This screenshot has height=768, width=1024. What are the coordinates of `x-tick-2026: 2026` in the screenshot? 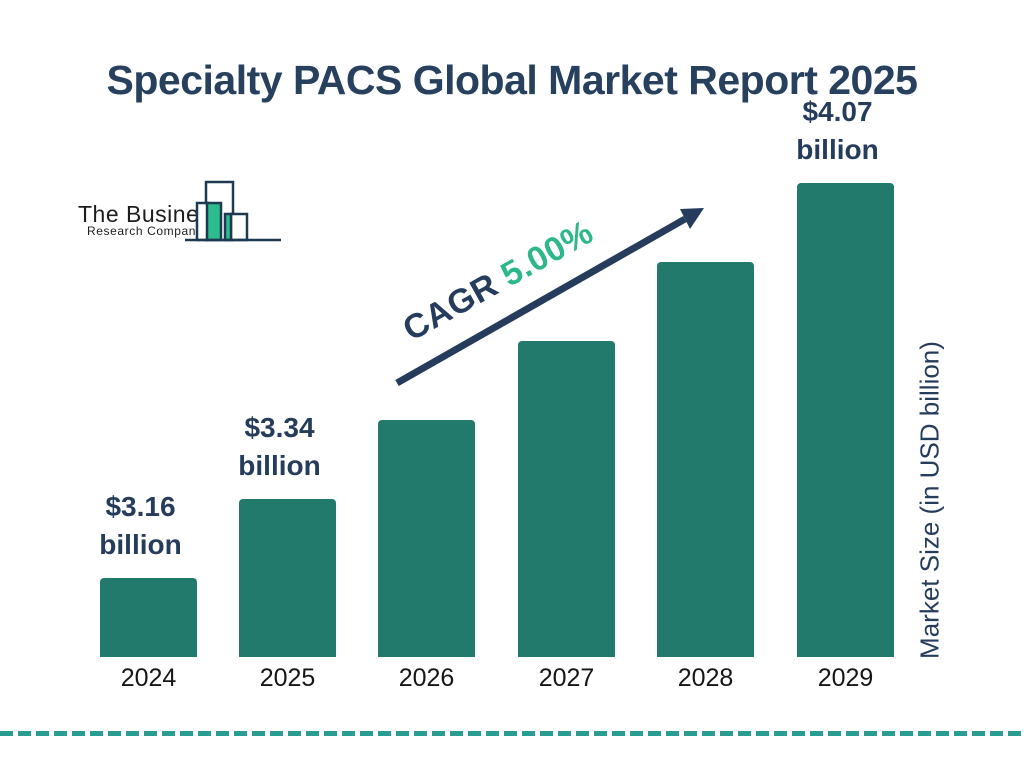 It's located at (426, 678).